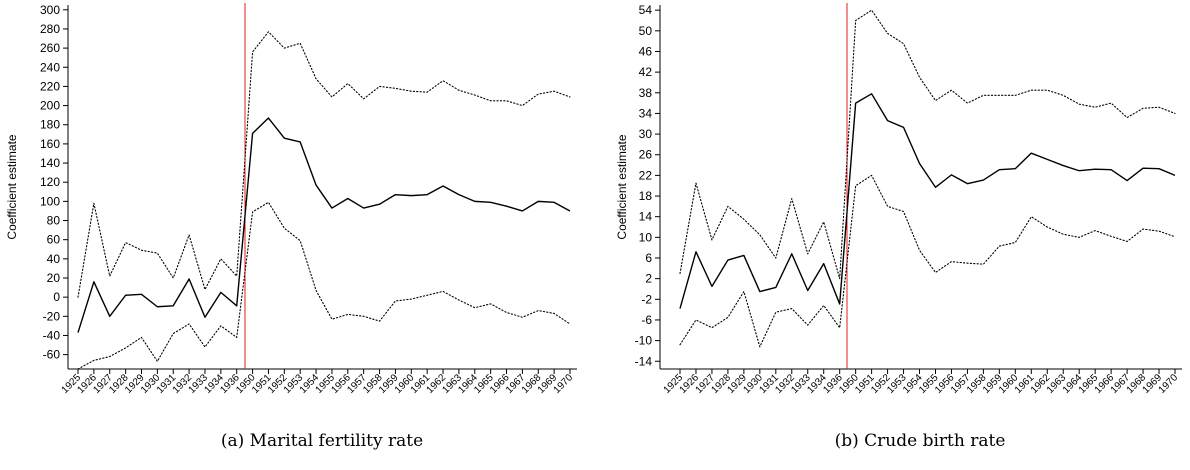 Image resolution: width=1190 pixels, height=470 pixels. I want to click on y-tick-label: 260, so click(50, 48).